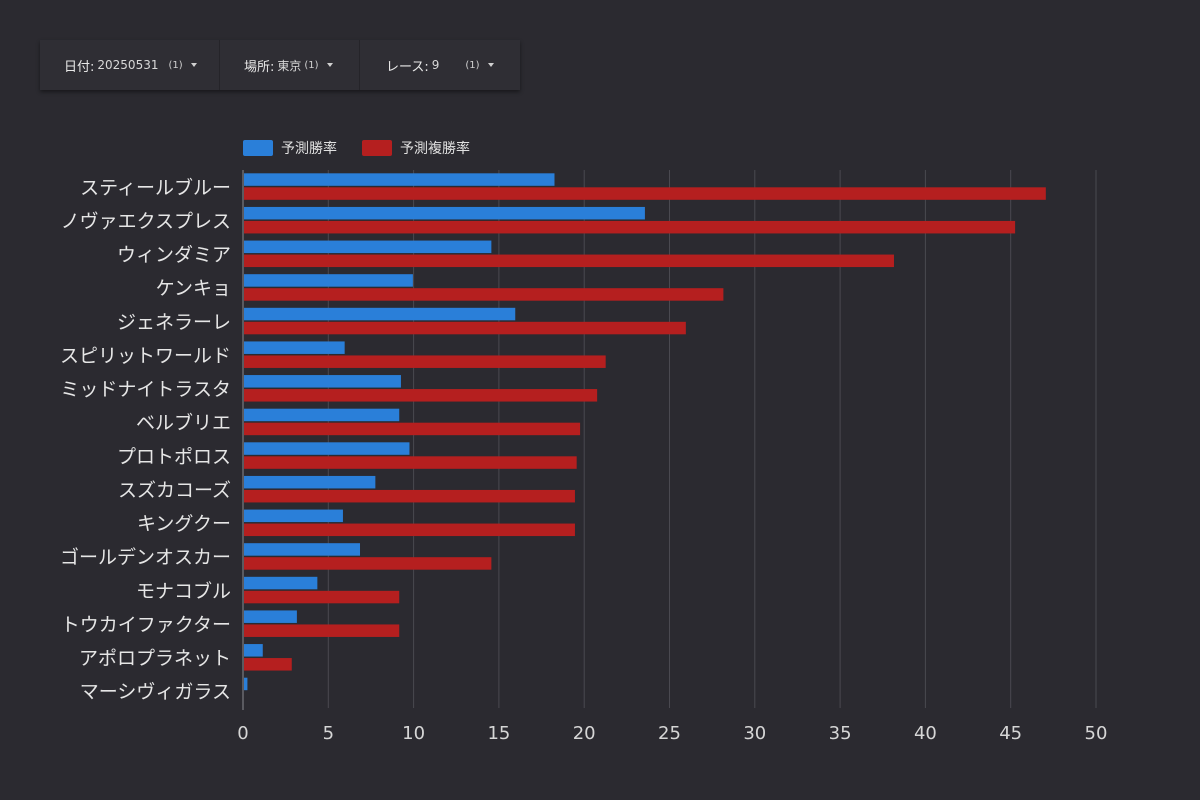 This screenshot has width=1200, height=800. Describe the element at coordinates (584, 733) in the screenshot. I see `x-tick-label: 20` at that location.